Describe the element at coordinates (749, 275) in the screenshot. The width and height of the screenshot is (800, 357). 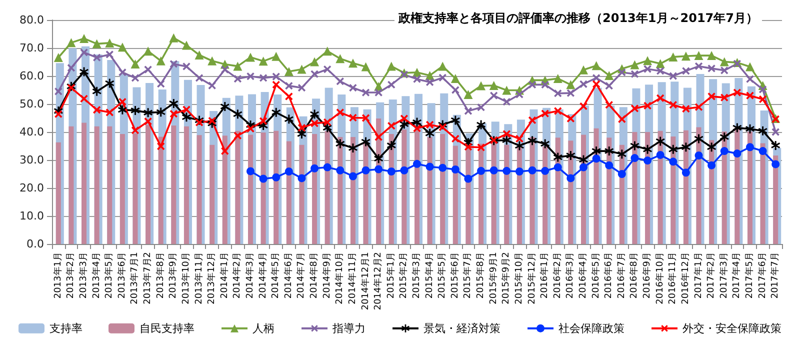
I see `x-tick-label: 2017年5月` at that location.